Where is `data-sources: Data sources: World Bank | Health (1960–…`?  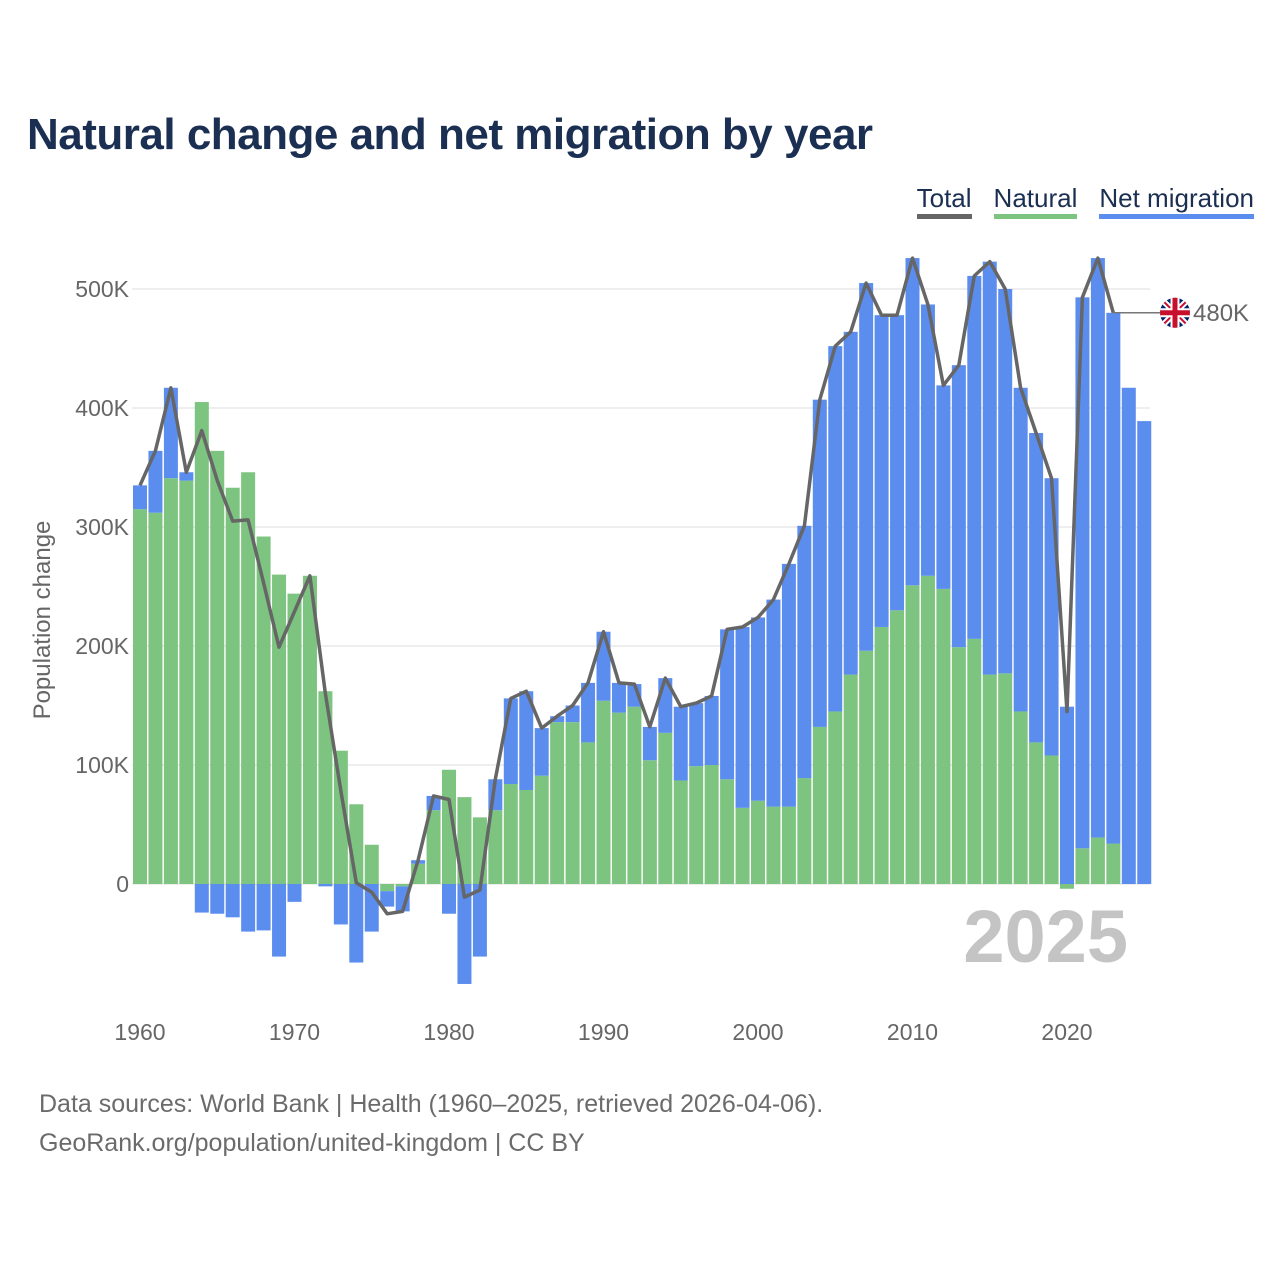
data-sources: Data sources: World Bank | Health (1960–… is located at coordinates (431, 1104).